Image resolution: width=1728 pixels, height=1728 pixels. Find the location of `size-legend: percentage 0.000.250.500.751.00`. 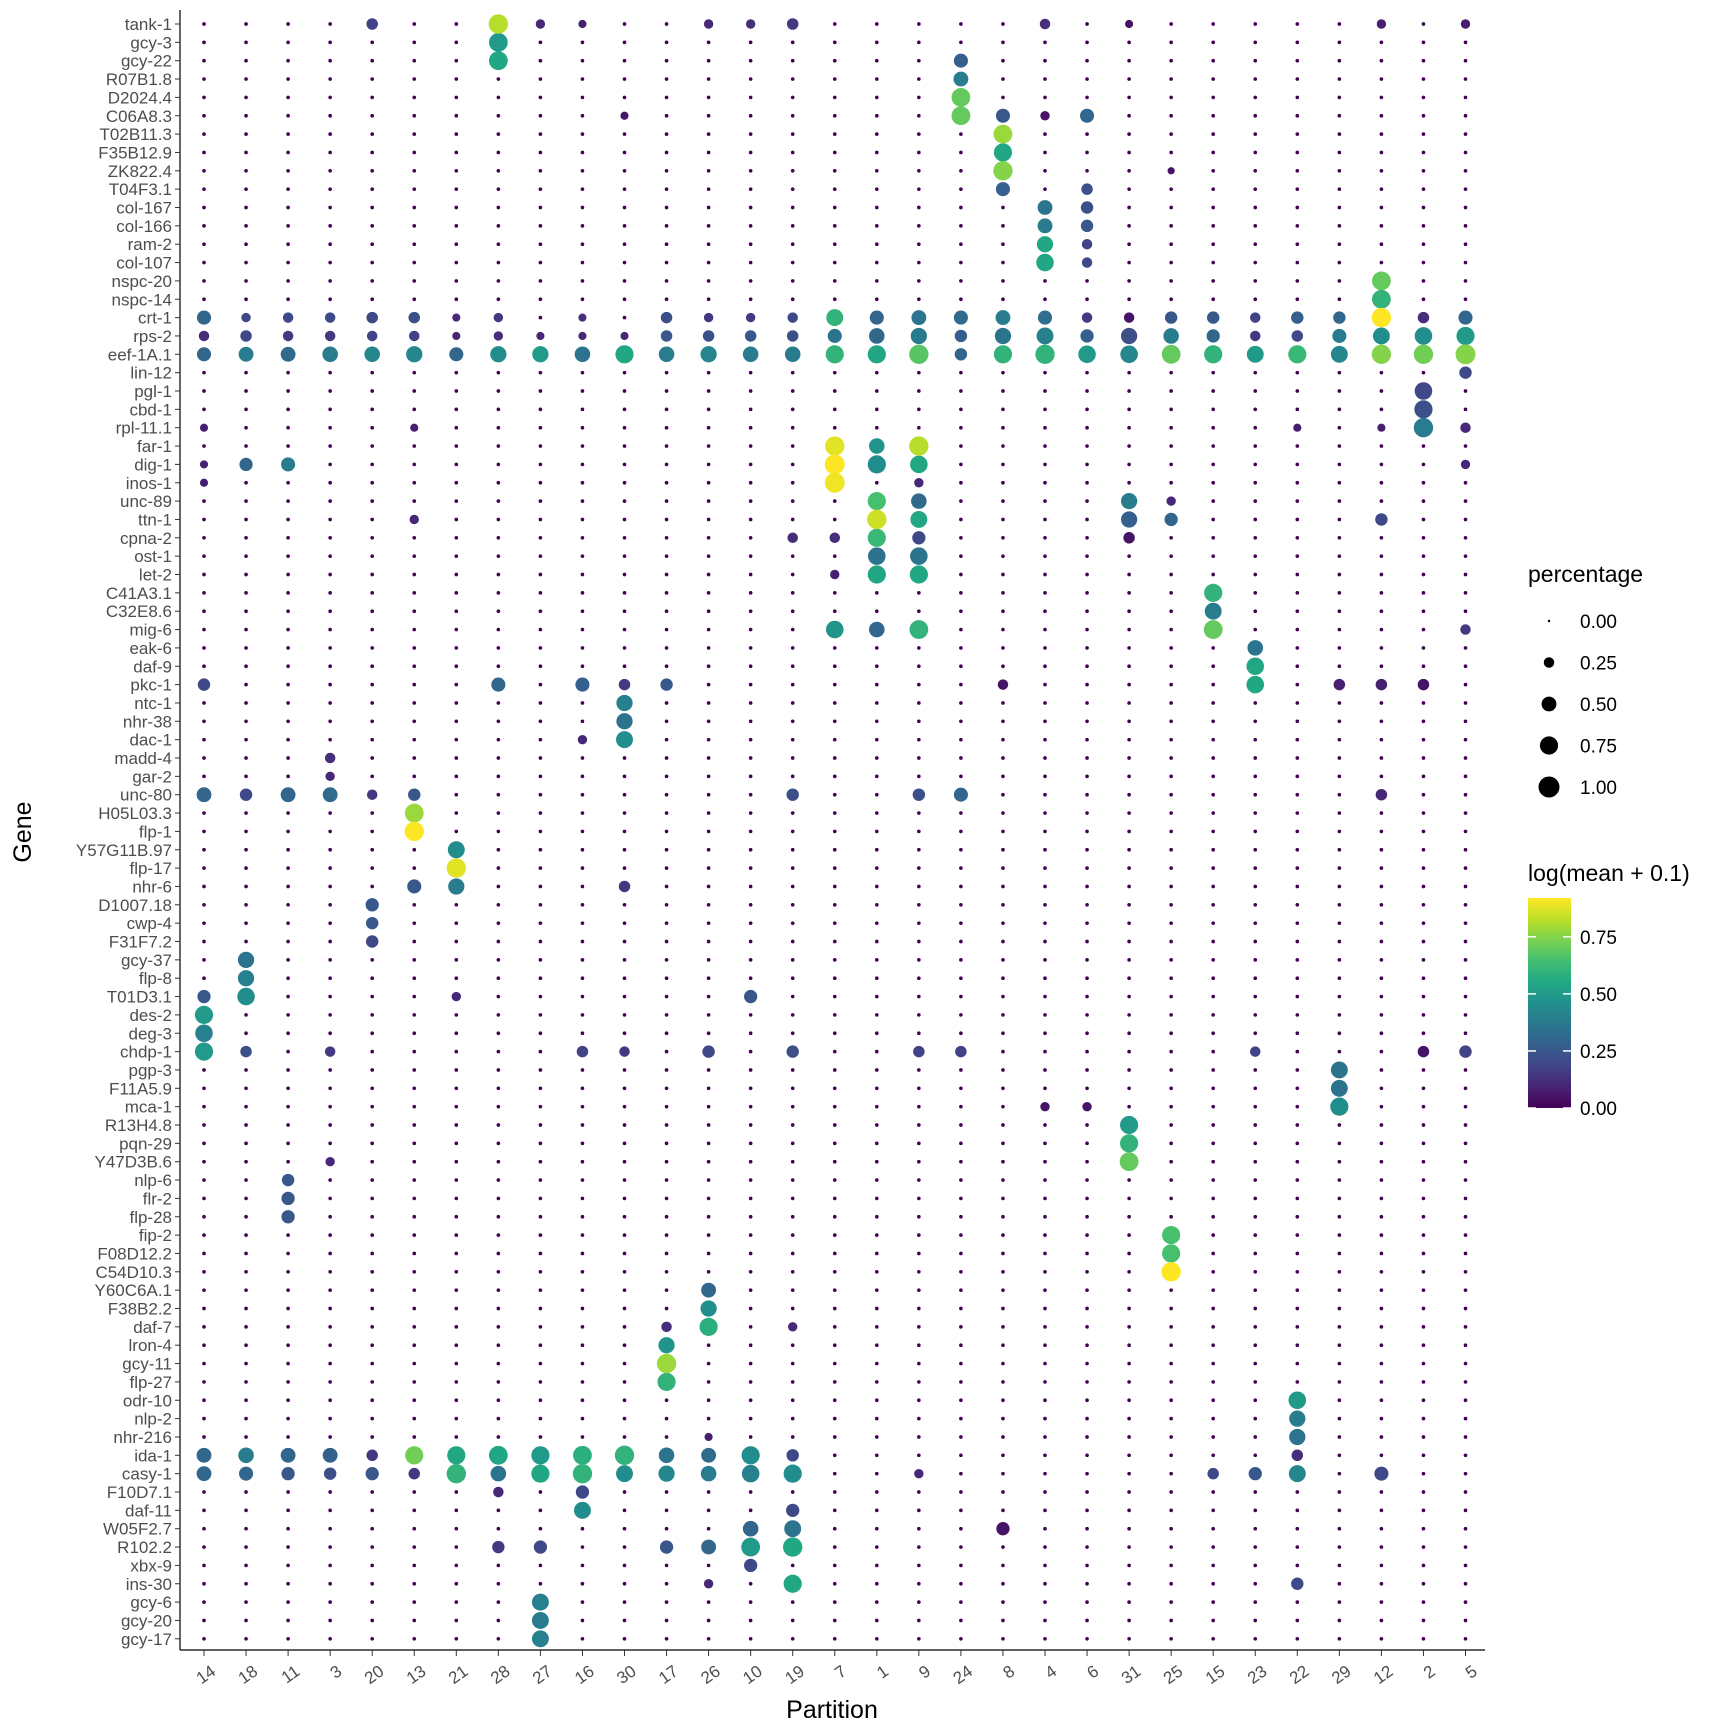

size-legend: percentage 0.000.250.500.751.00 is located at coordinates (1585, 680).